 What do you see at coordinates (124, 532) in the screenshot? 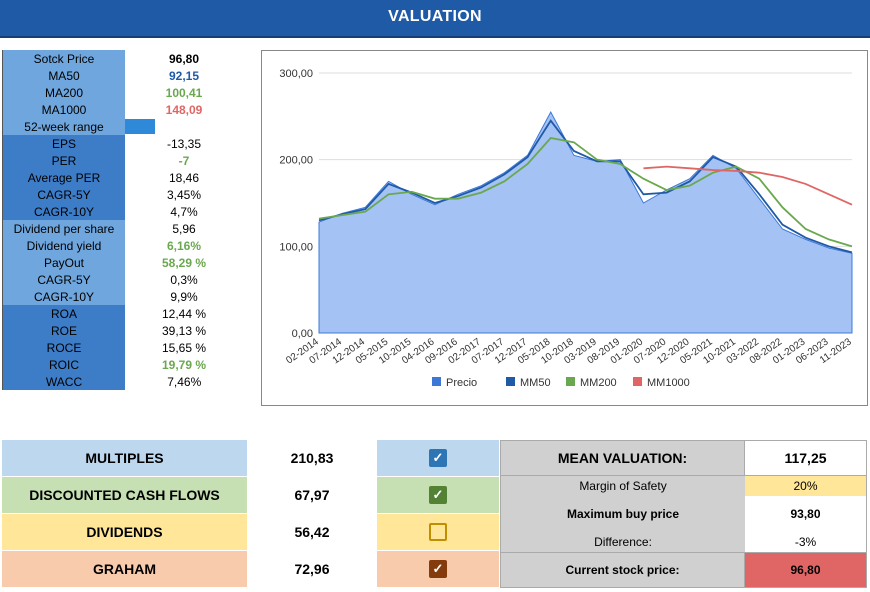
I see `method-label: DIVIDENDS` at bounding box center [124, 532].